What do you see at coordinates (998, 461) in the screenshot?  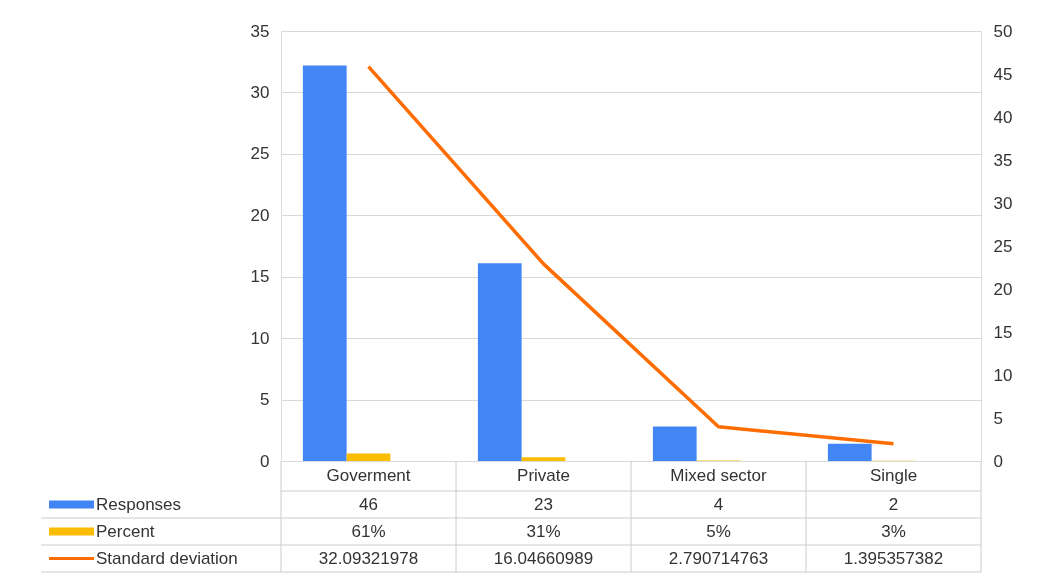 I see `y2-tick-label: 0` at bounding box center [998, 461].